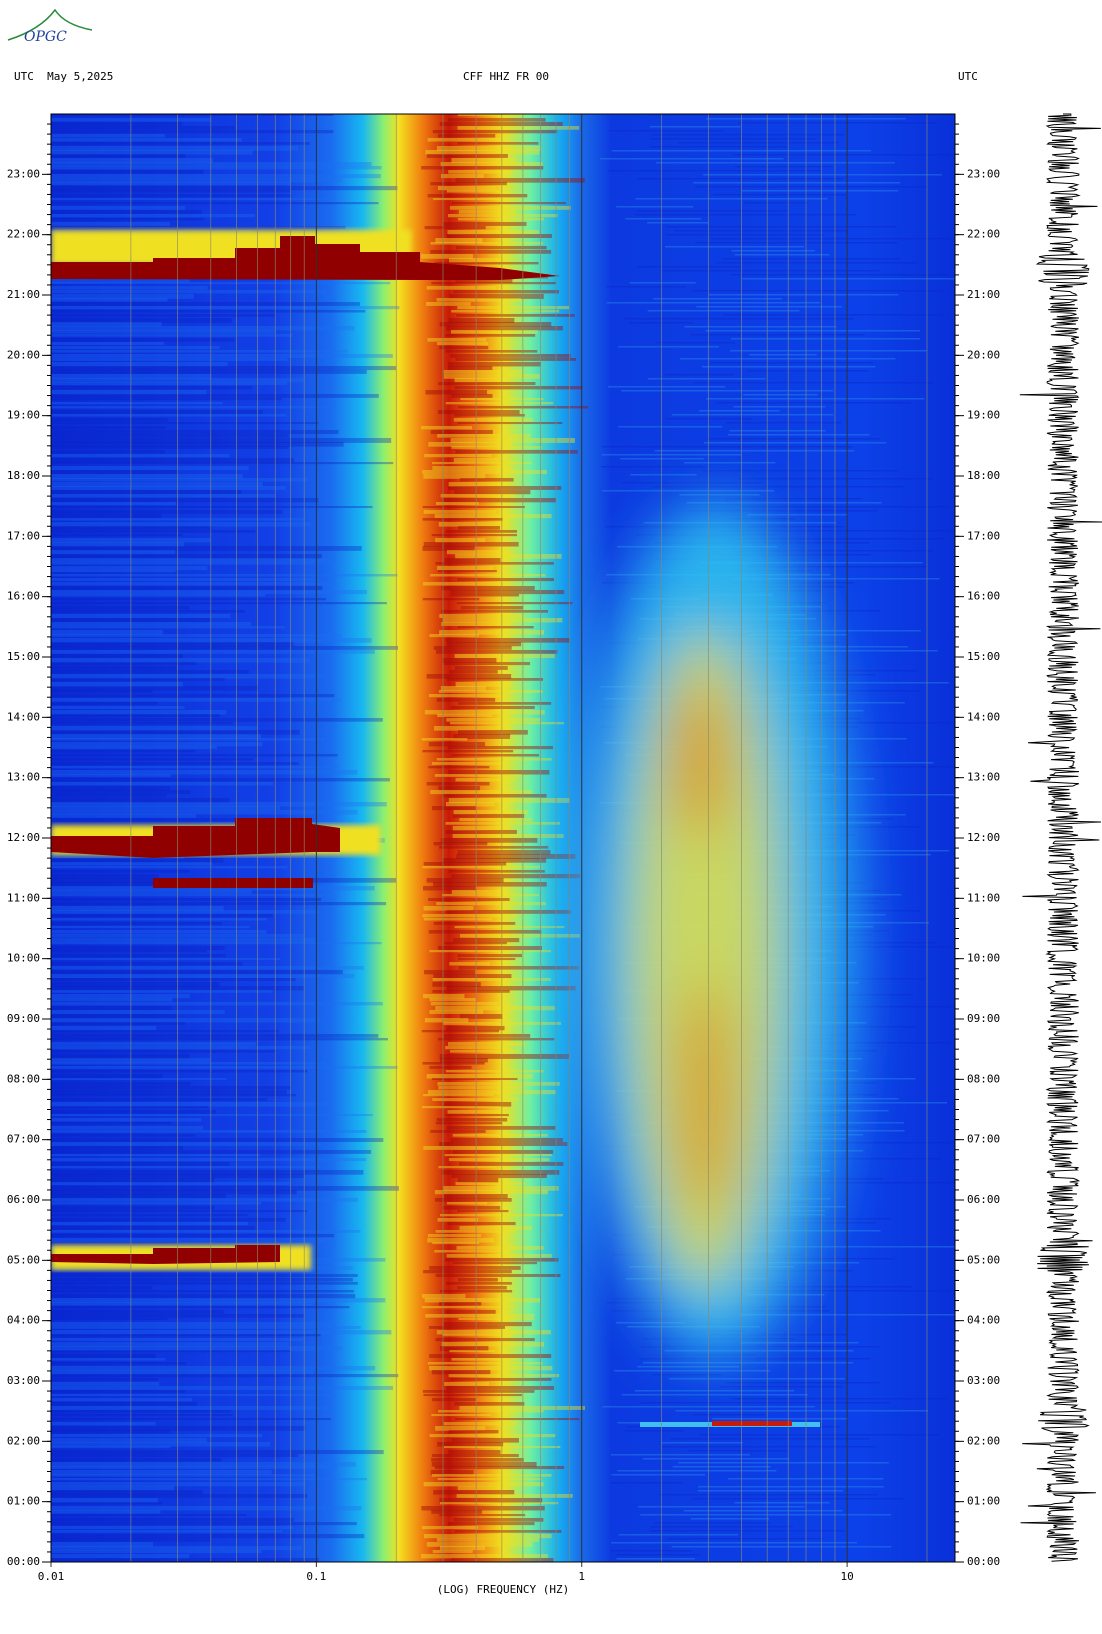 The width and height of the screenshot is (1102, 1634). What do you see at coordinates (983, 535) in the screenshot?
I see `y-tick-label-right: 17:00` at bounding box center [983, 535].